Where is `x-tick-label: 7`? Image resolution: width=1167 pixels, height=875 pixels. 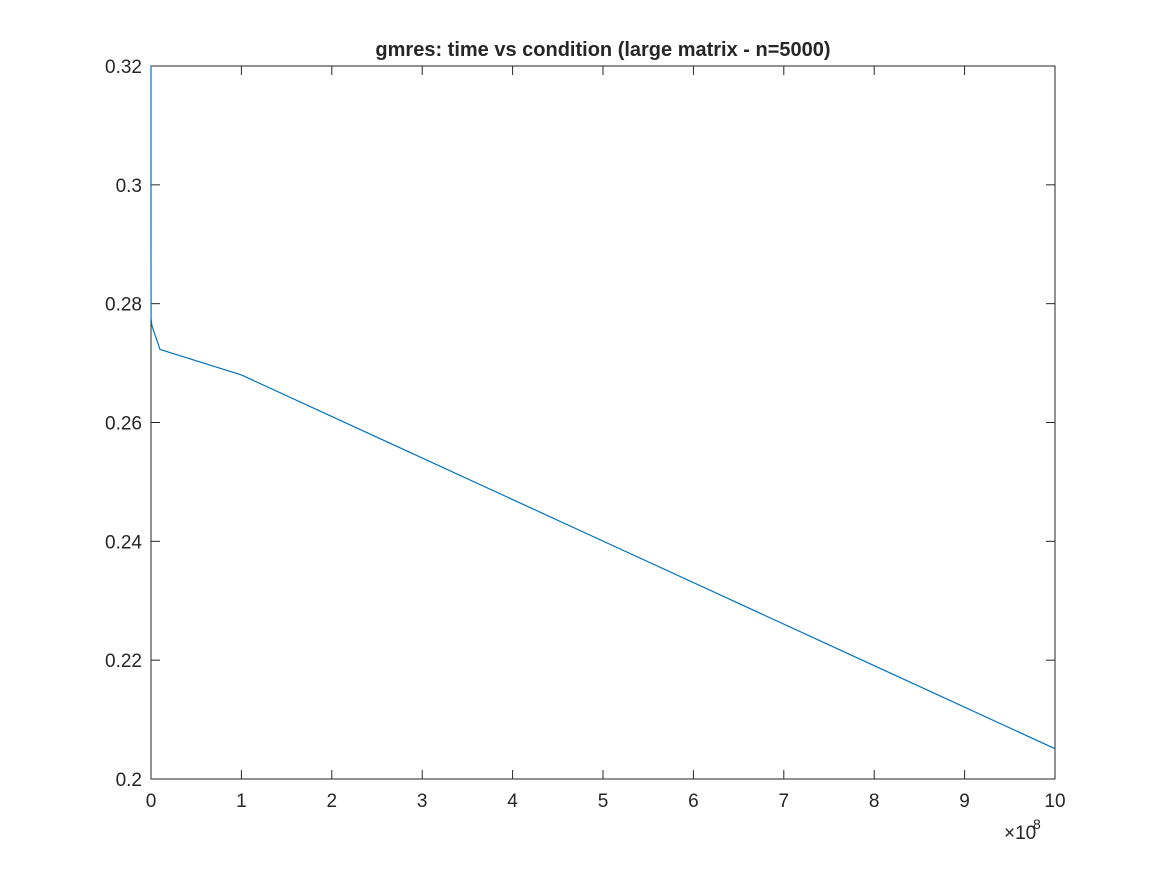 x-tick-label: 7 is located at coordinates (784, 801).